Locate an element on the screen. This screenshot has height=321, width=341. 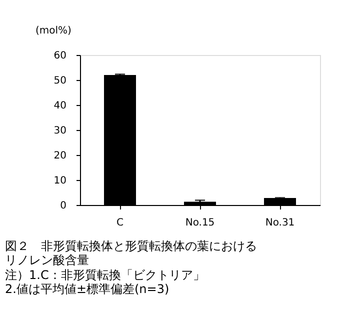
x-tick-label: No.15 is located at coordinates (200, 223).